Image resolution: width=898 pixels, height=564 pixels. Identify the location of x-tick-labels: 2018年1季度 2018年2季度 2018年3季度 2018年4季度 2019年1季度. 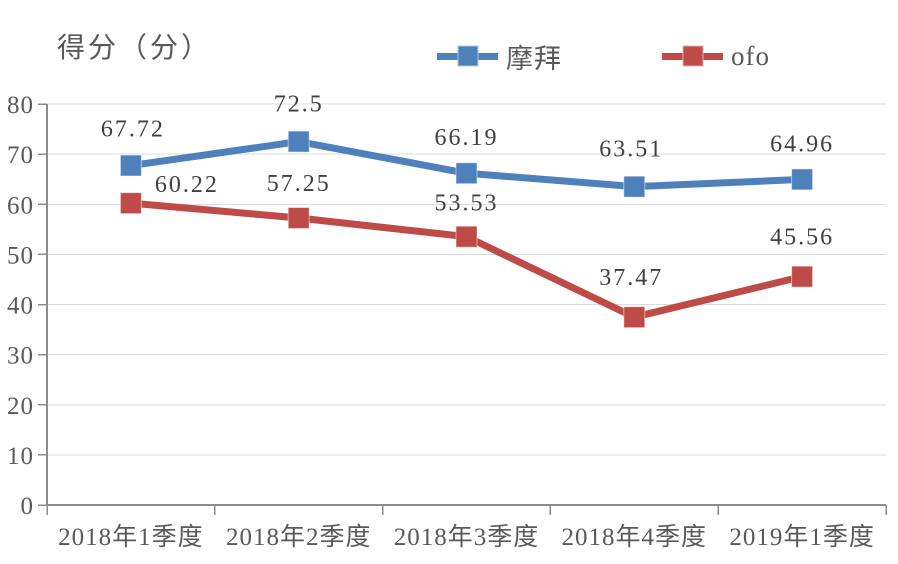
(466, 537).